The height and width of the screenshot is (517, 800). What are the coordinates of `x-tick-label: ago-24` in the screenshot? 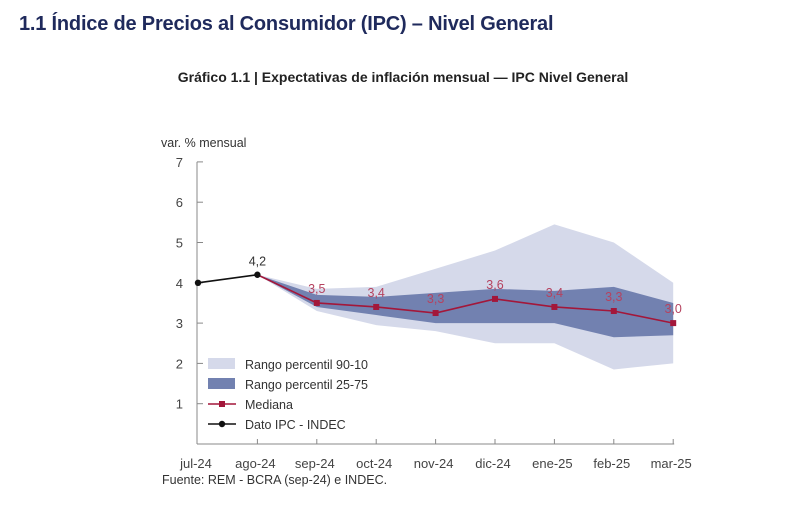 It's located at (255, 463).